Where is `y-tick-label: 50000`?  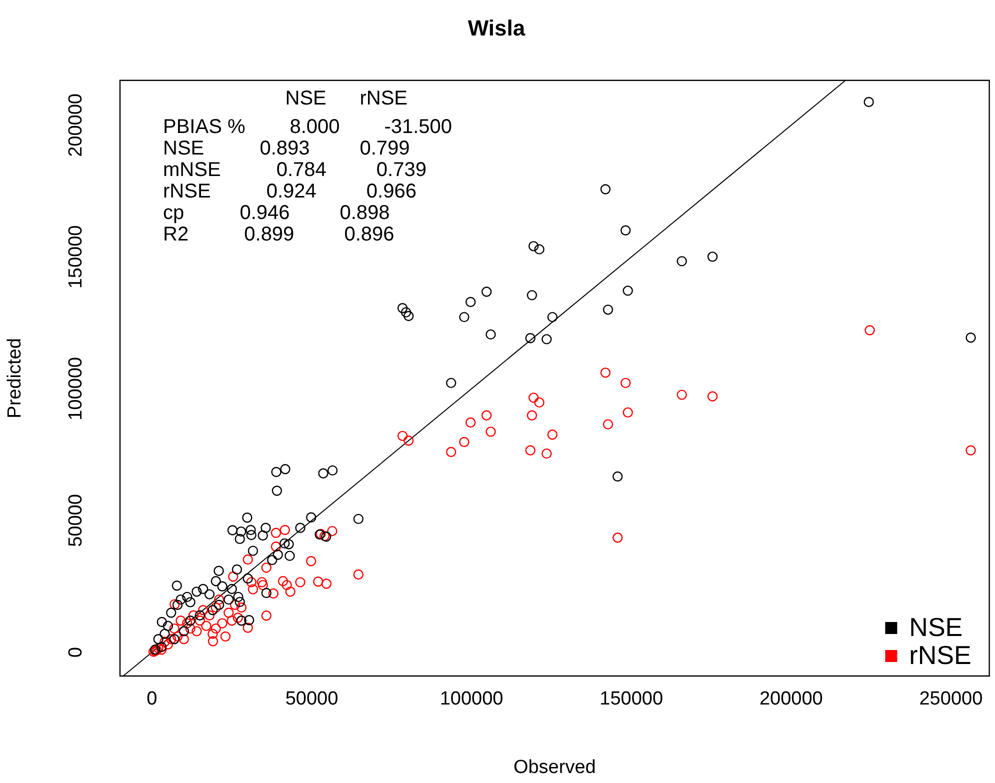
y-tick-label: 50000 is located at coordinates (76, 520).